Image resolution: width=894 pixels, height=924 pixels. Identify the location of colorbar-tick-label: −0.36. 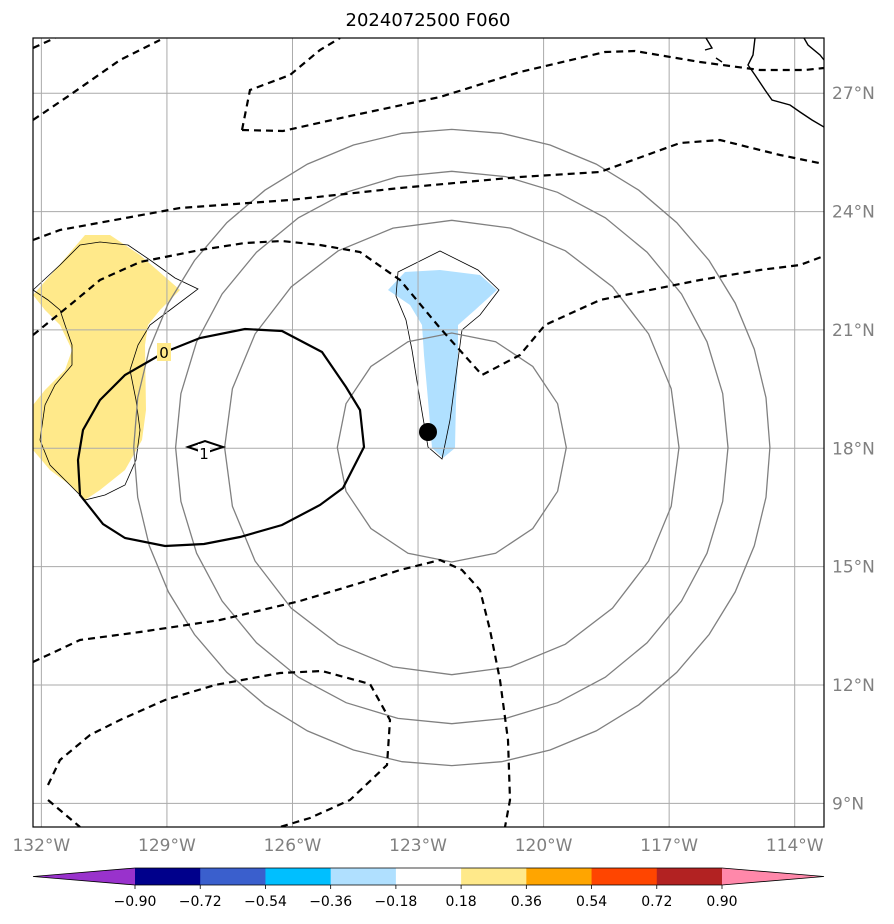
(330, 902).